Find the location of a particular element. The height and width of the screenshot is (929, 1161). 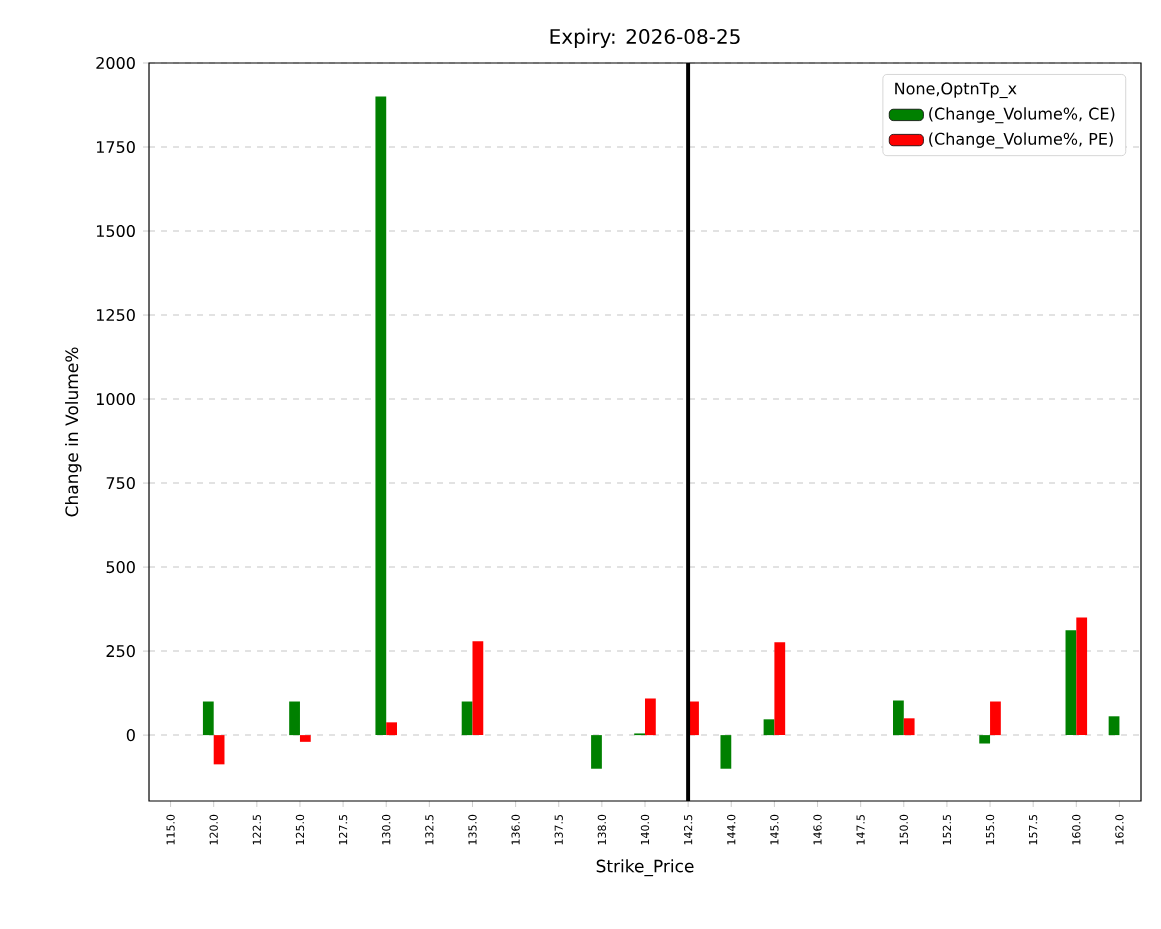

x-tick-label: 127.5 is located at coordinates (343, 830).